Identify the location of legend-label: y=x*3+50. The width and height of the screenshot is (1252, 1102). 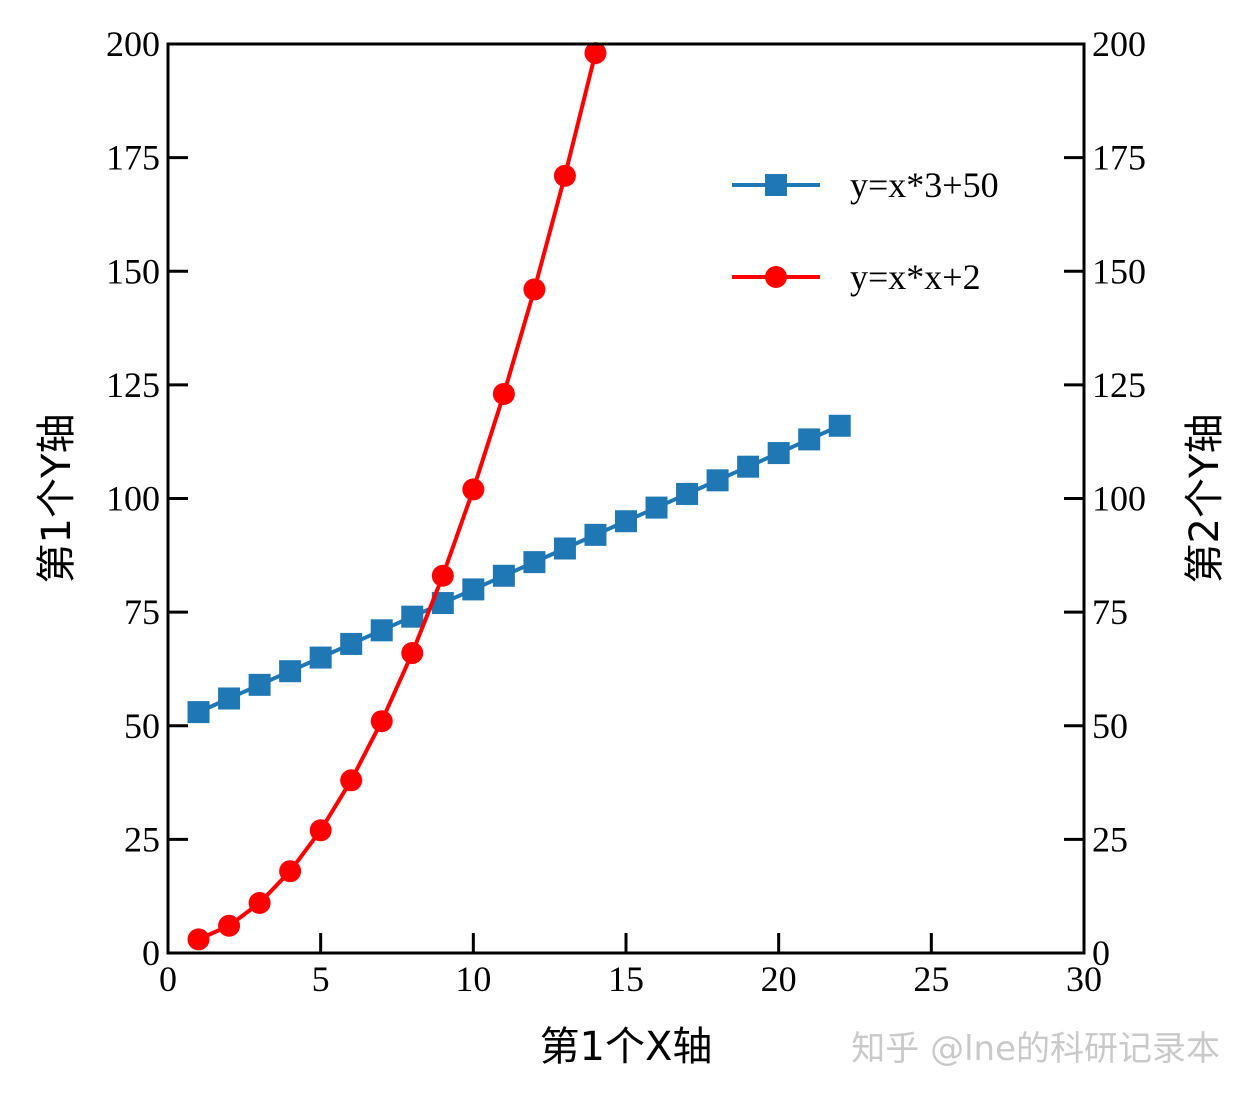
(924, 185).